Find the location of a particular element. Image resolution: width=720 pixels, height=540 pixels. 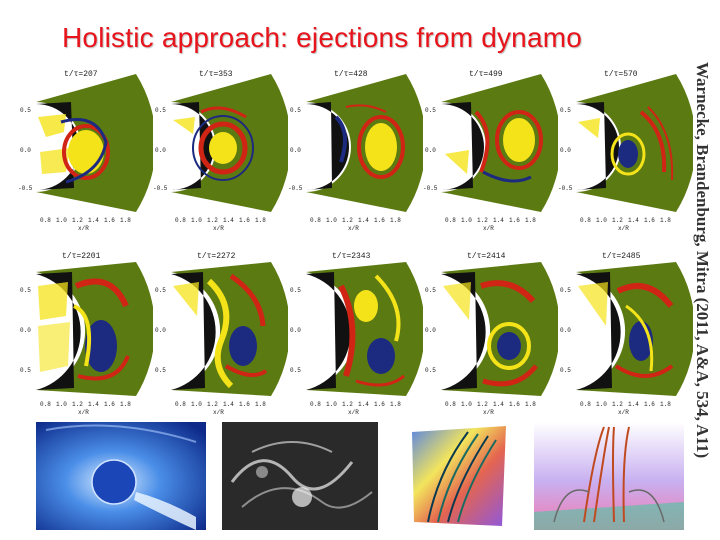

time-label: t/τ=207 is located at coordinates (81, 74).